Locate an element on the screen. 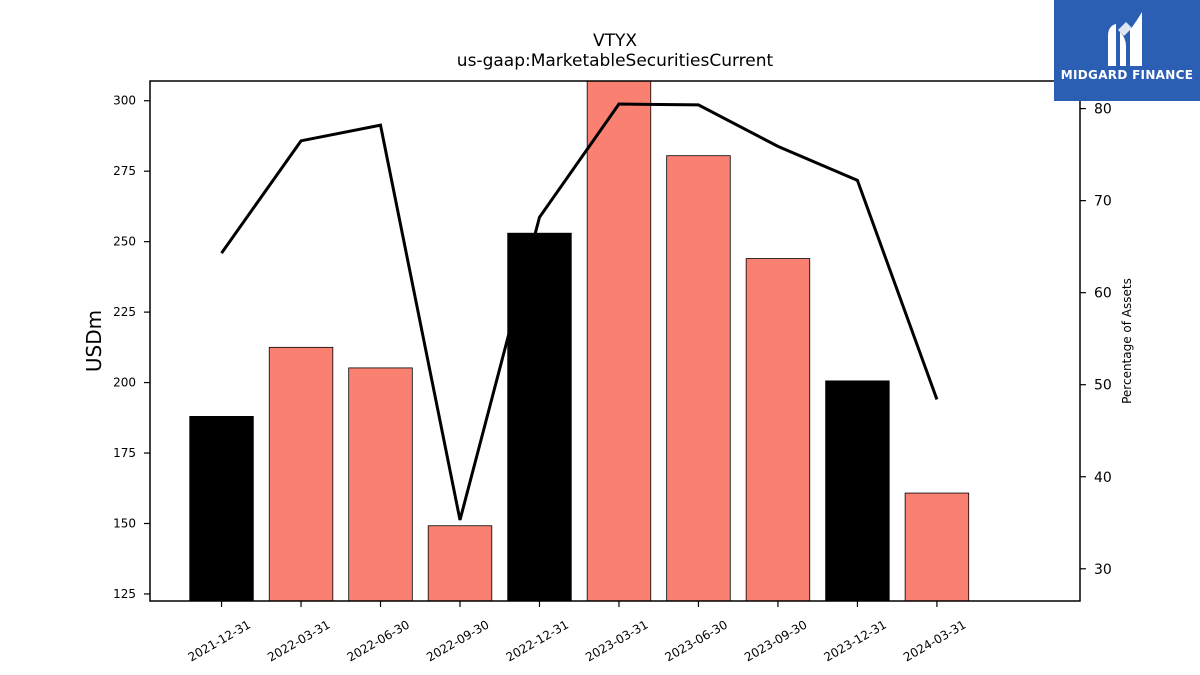 The width and height of the screenshot is (1200, 675). y-tick-label: 275 is located at coordinates (124, 171).